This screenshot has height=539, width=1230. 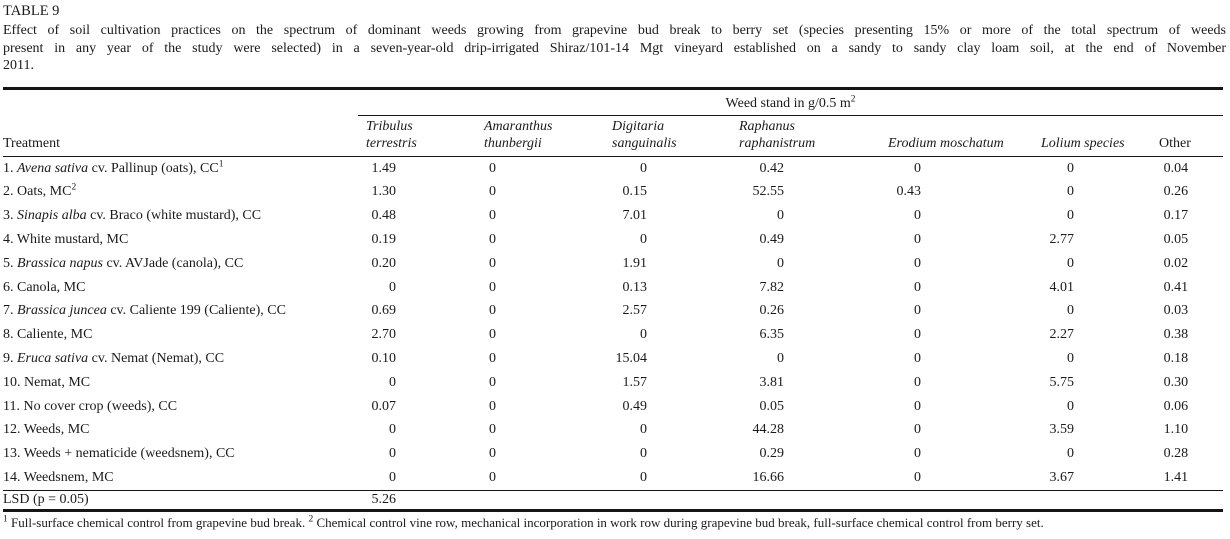 I want to click on value-cell-raphanus-raphanistrum: 0.49, so click(x=772, y=240).